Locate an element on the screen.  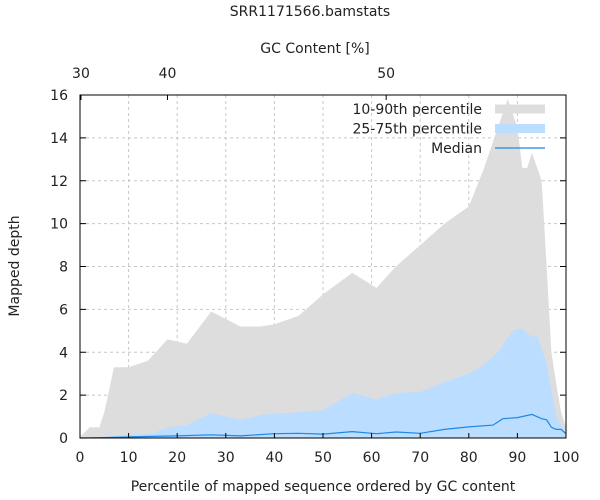
y-axis-label: Mapped depth is located at coordinates (15, 265).